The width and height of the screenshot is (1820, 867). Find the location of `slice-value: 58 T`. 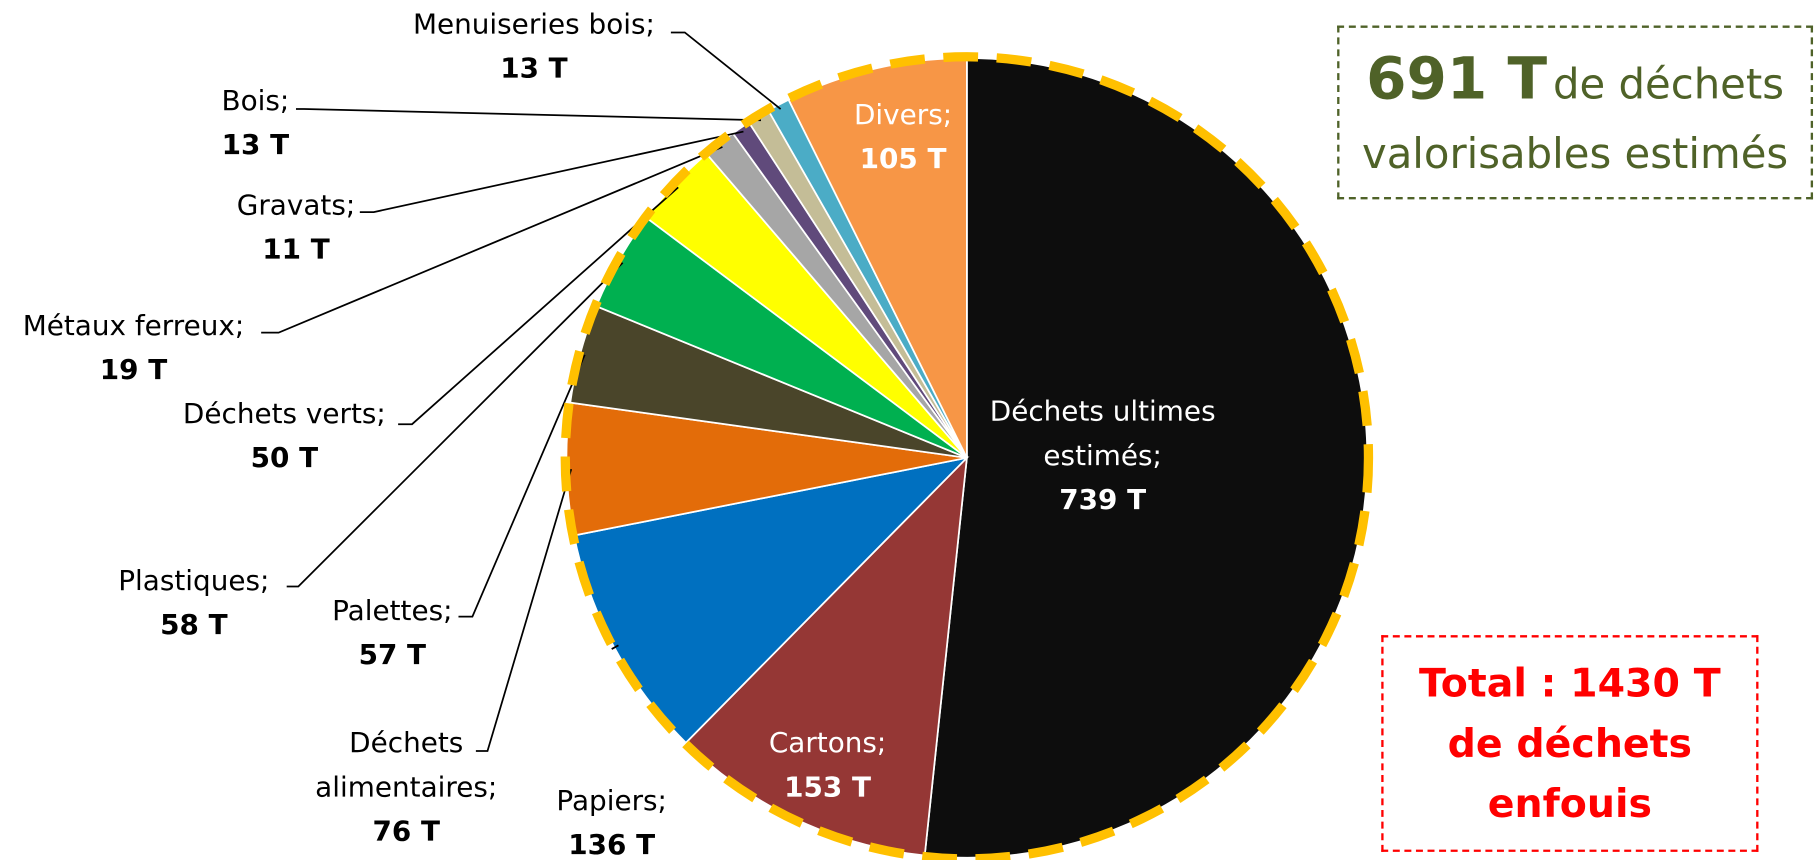

slice-value: 58 T is located at coordinates (194, 624).